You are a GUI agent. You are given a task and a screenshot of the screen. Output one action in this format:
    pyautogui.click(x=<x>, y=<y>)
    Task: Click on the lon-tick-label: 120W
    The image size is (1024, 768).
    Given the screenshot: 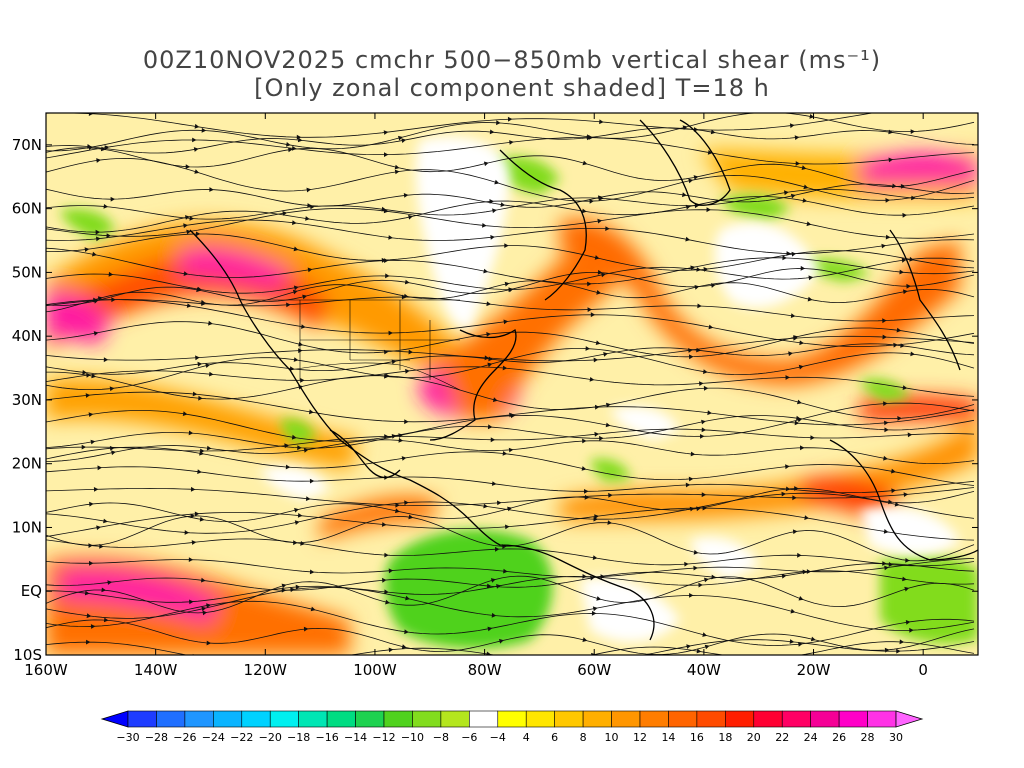 What is the action you would take?
    pyautogui.click(x=266, y=670)
    